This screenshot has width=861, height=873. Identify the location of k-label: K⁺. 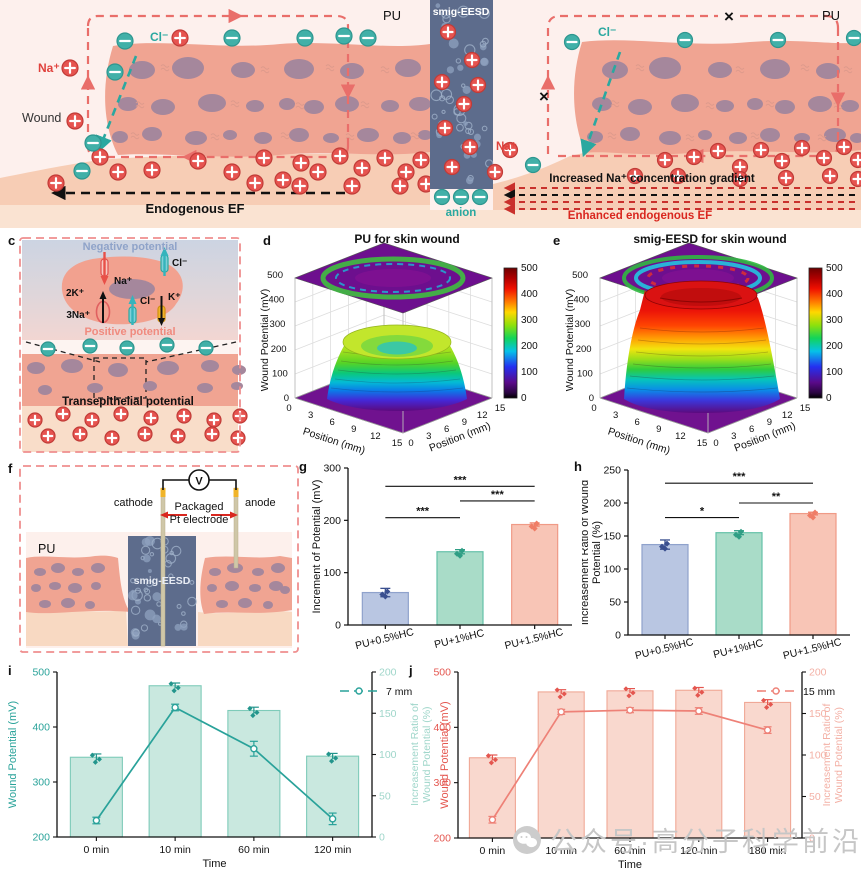
(174, 297).